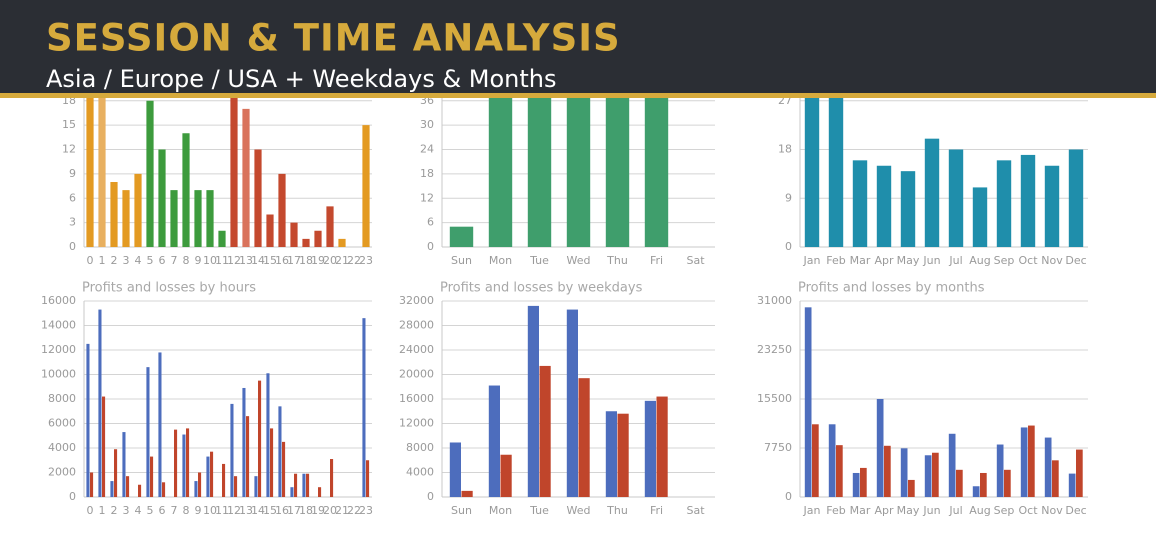 The image size is (1156, 552). I want to click on y-tick-label: 8000, so click(420, 447).